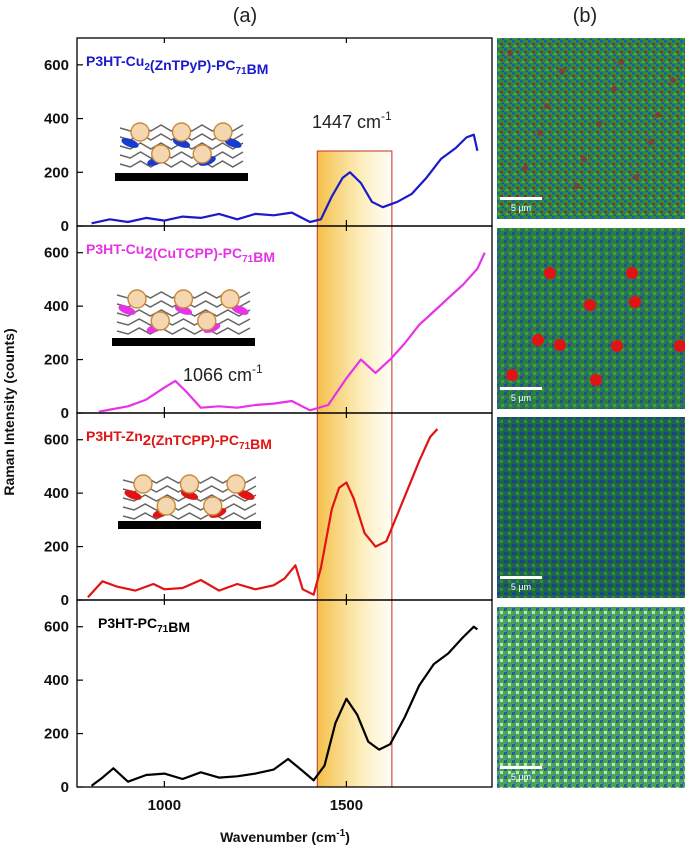  I want to click on annotation-1066-number: 1066, so click(203, 375).